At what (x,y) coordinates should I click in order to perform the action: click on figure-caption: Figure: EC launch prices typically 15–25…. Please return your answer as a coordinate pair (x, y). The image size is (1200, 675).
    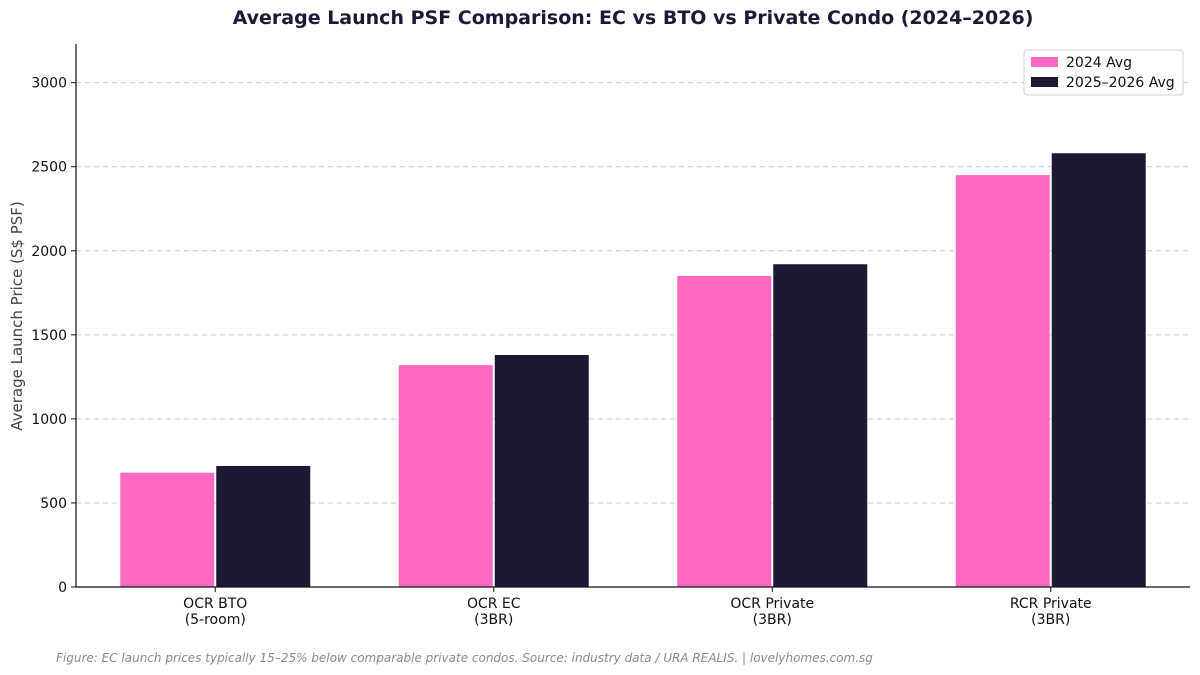
    Looking at the image, I should click on (464, 658).